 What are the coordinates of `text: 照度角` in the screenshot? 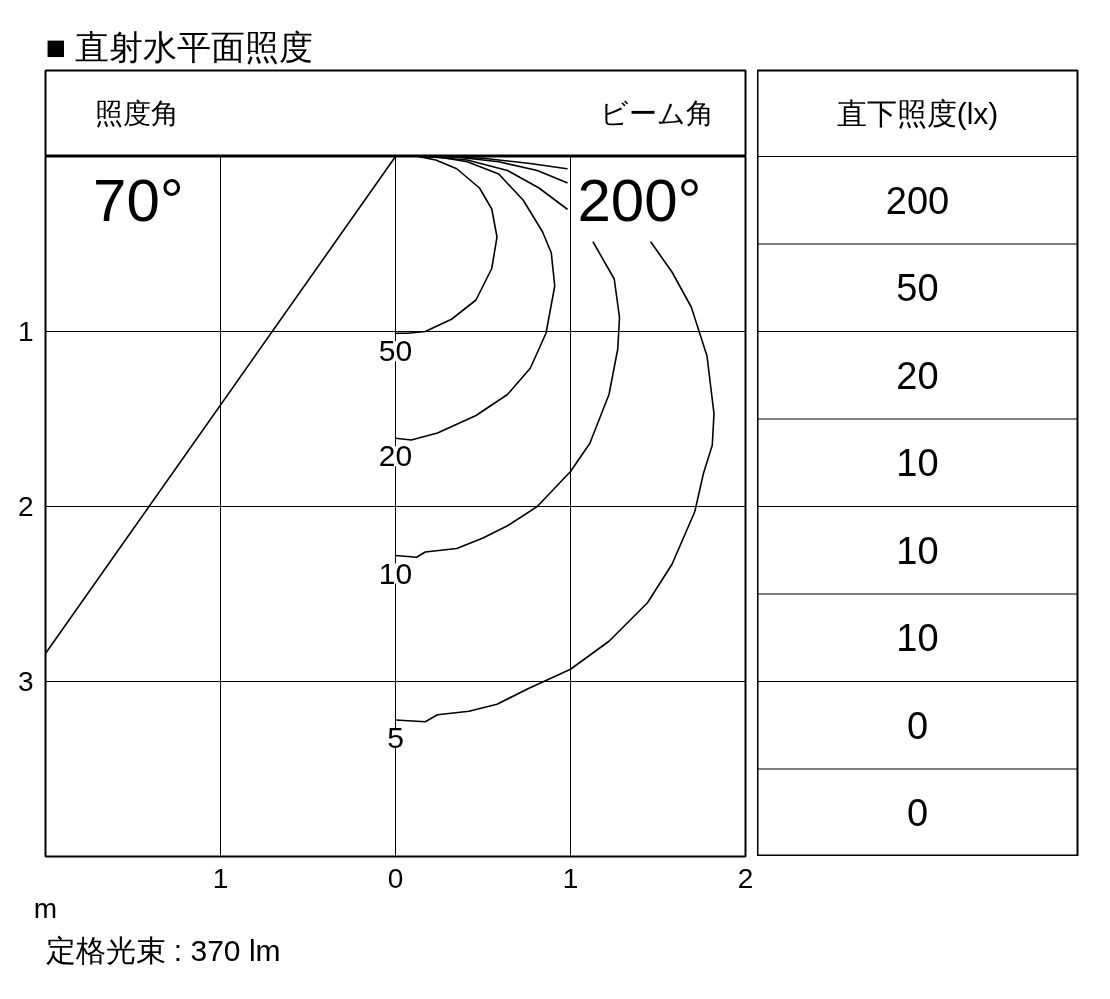 It's located at (136, 113).